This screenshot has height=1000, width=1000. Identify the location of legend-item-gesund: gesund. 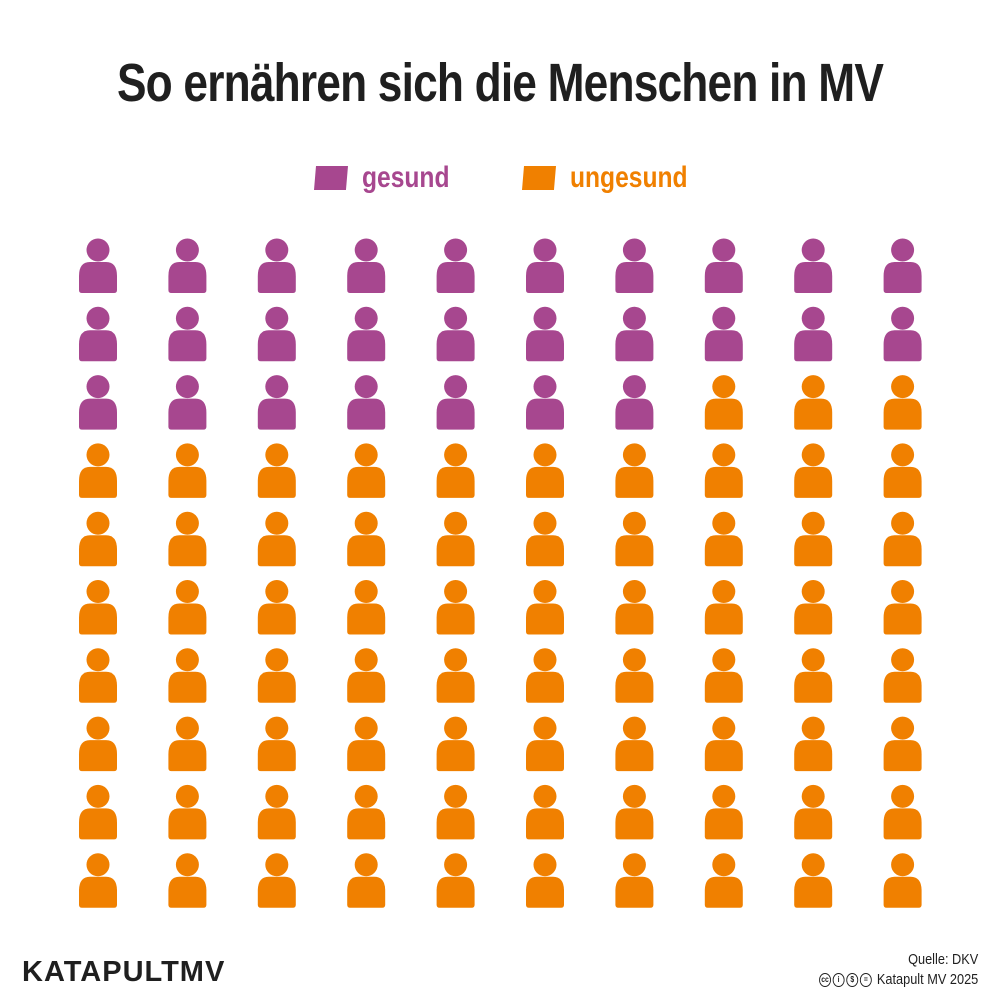
(391, 178).